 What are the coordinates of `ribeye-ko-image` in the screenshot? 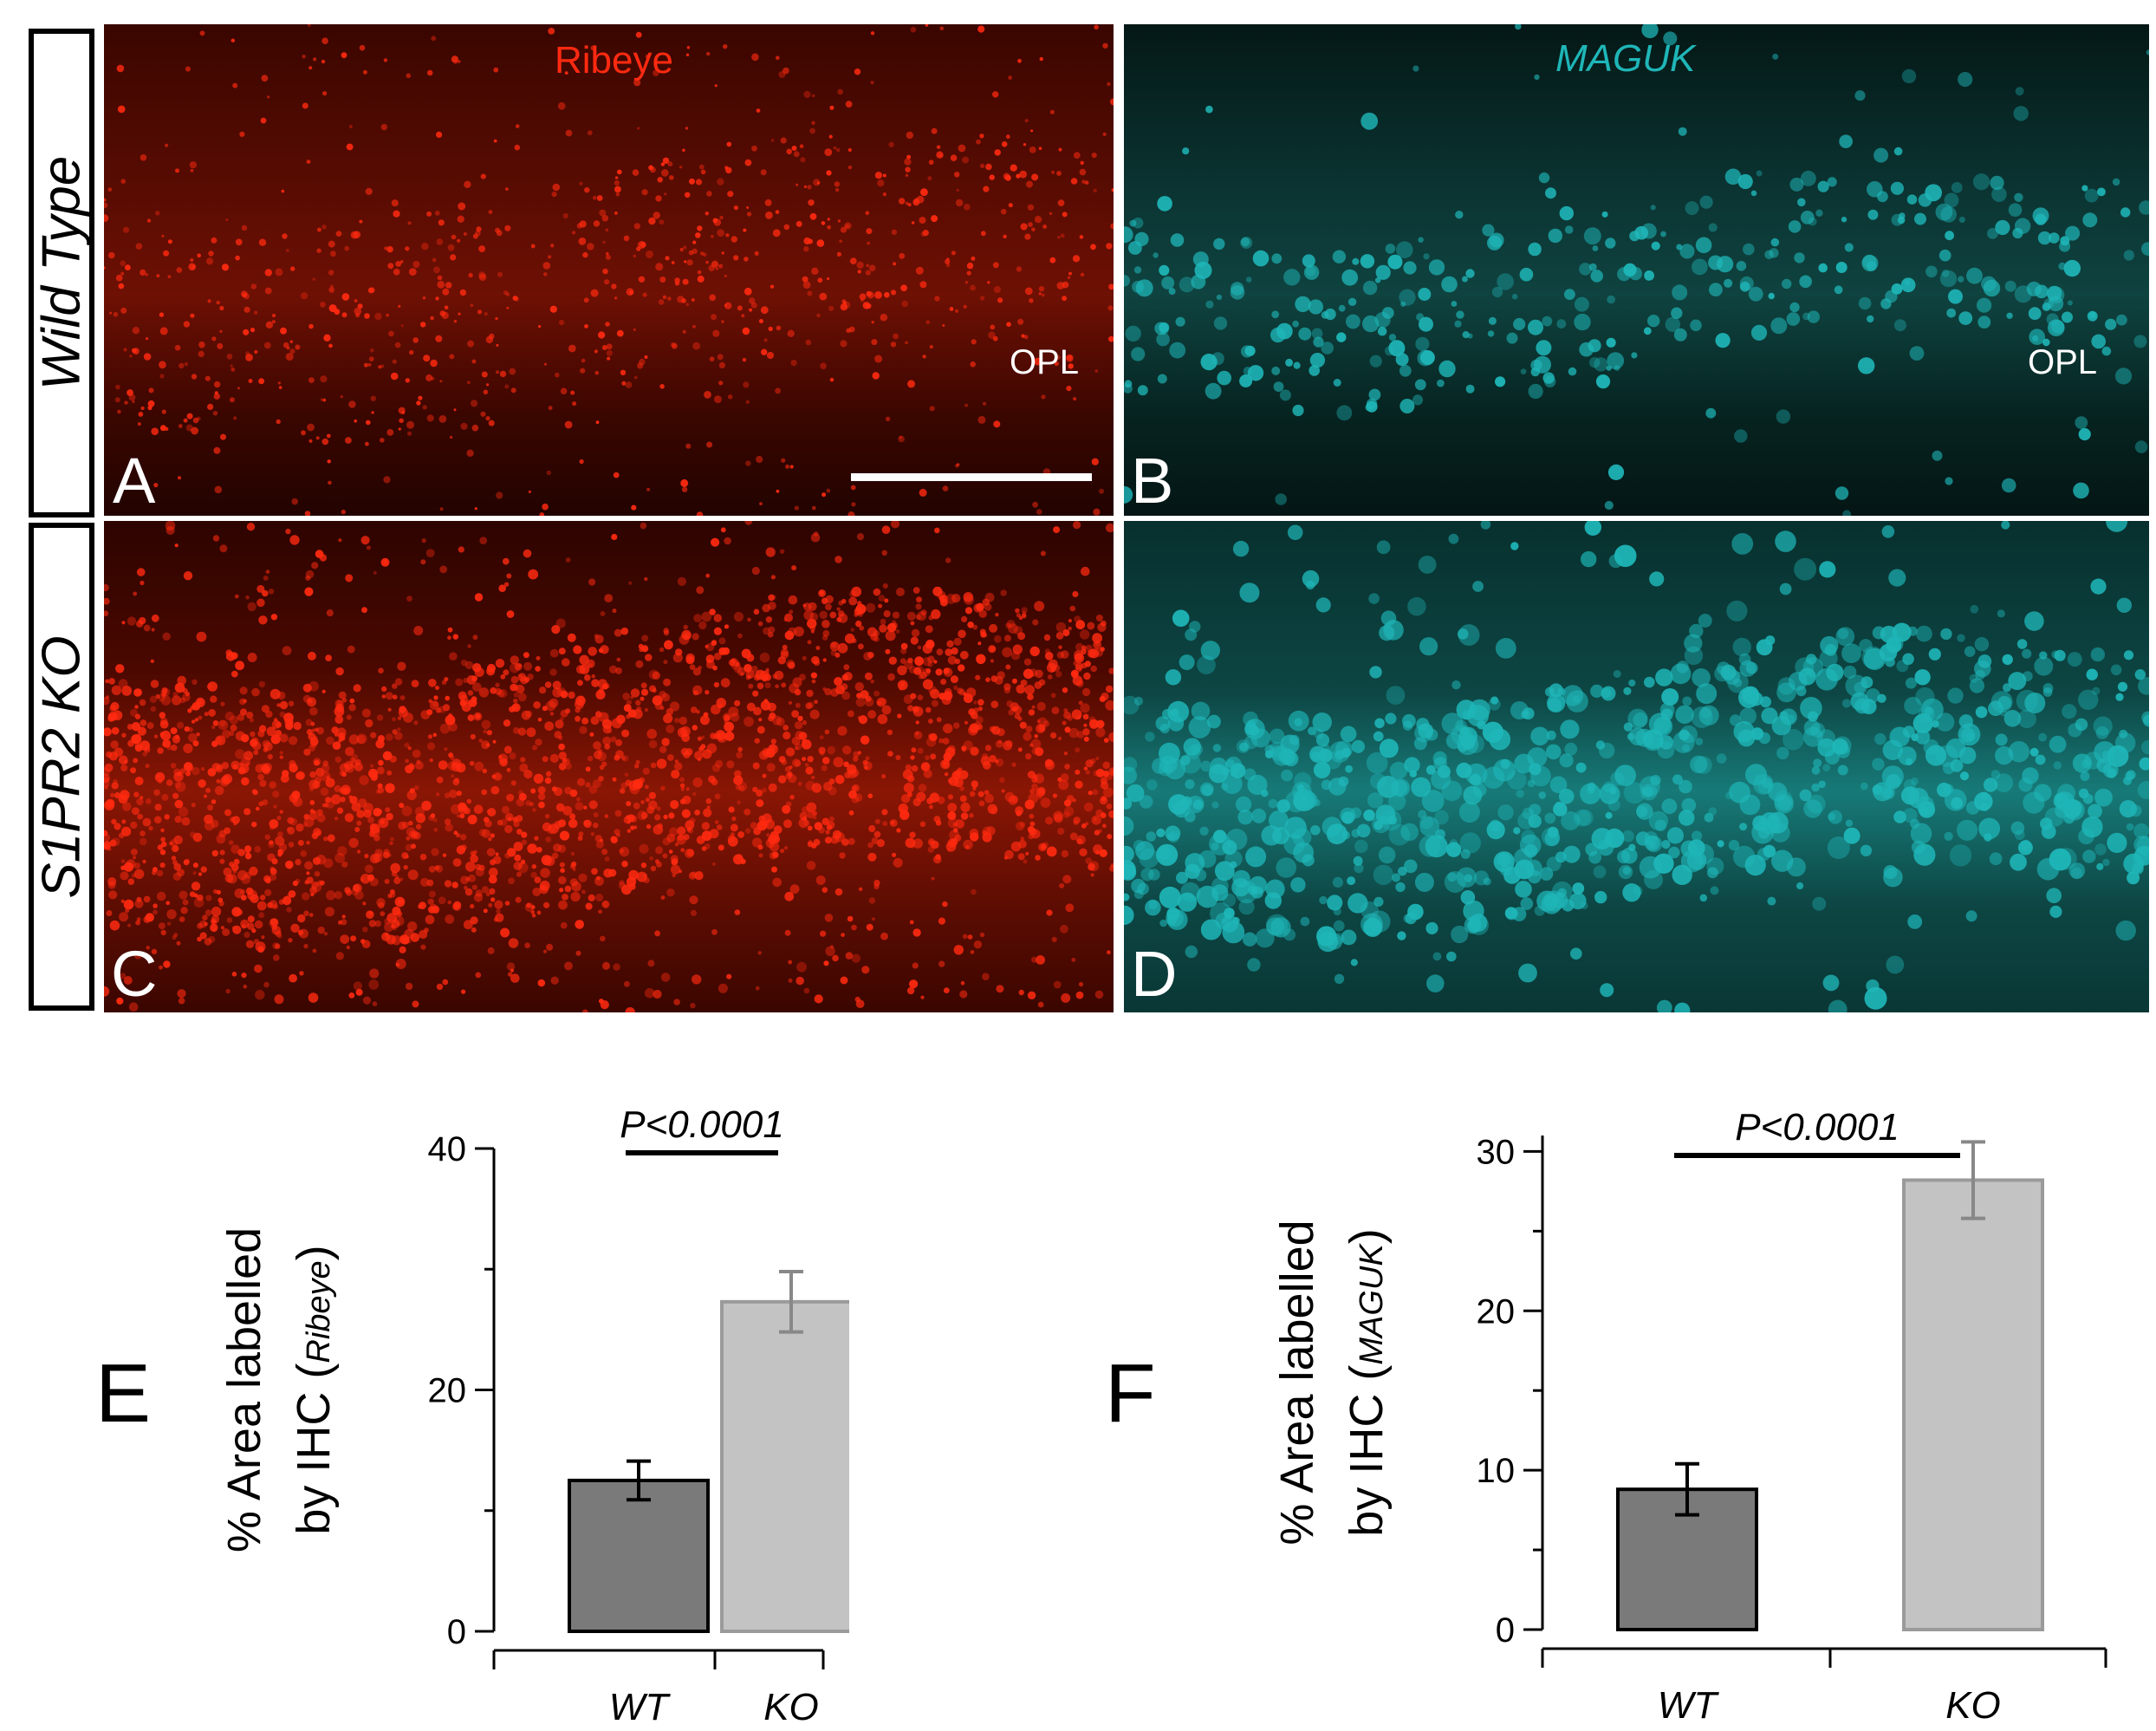 It's located at (609, 766).